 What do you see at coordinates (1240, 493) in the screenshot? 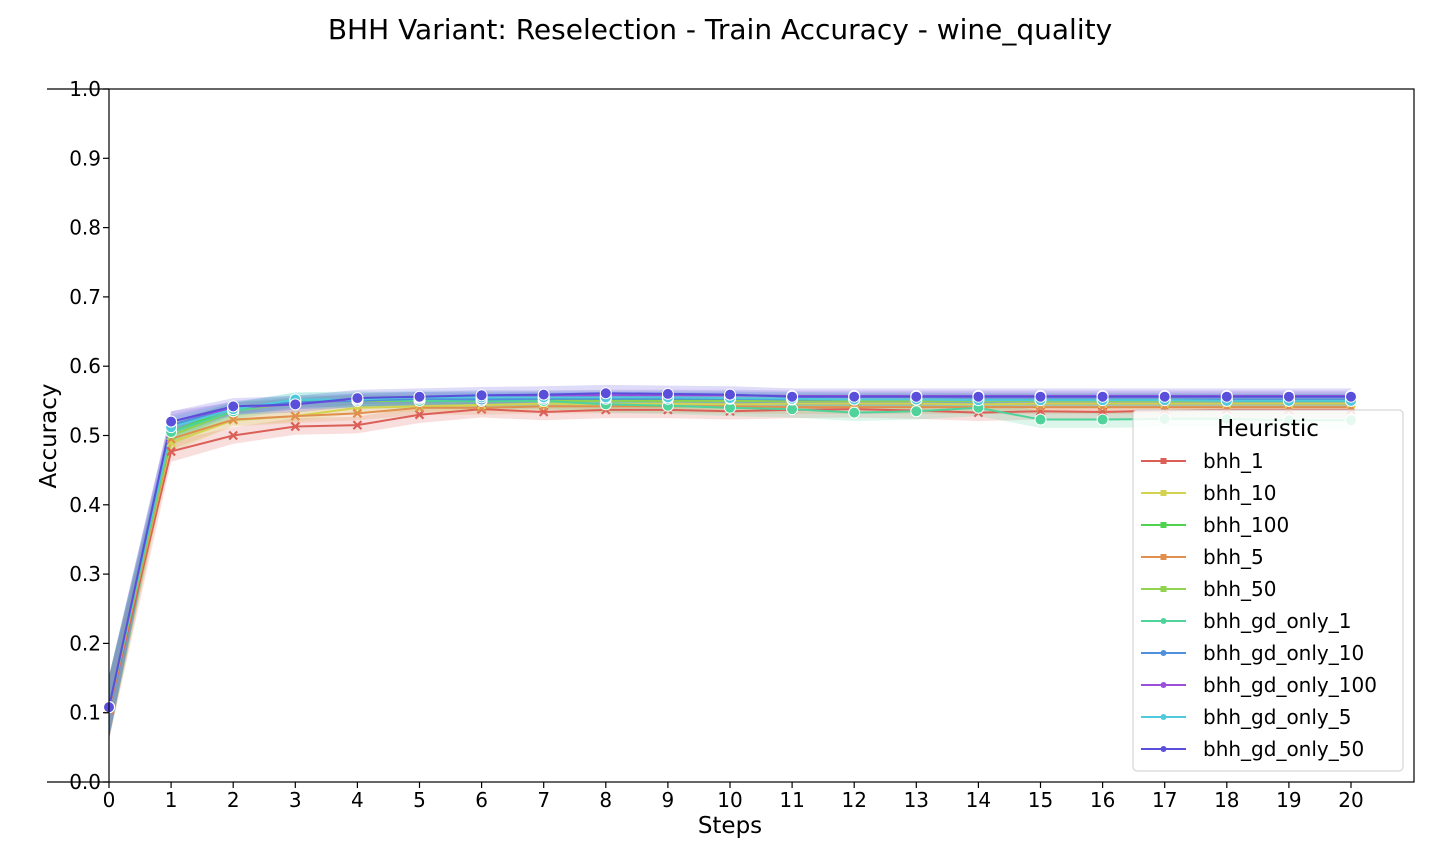
I see `legend-label-bhh_10: bhh_10` at bounding box center [1240, 493].